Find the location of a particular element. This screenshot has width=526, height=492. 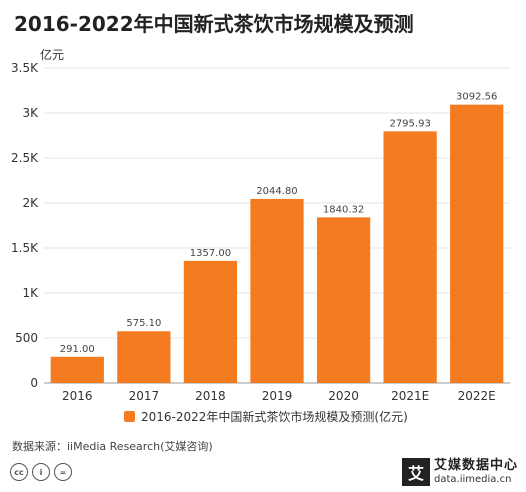

legend-label: 2016-2022年中国新式茶饮市场规模及预测(亿元) is located at coordinates (274, 417).